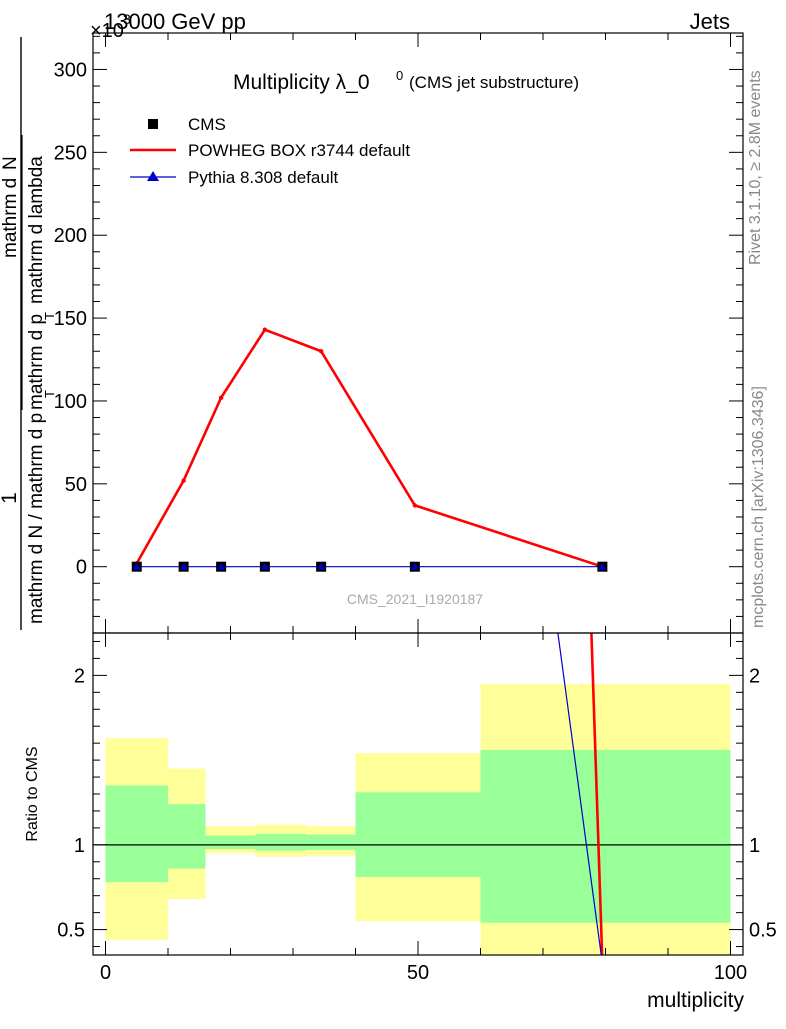 This screenshot has width=786, height=1029. Describe the element at coordinates (107, 31) in the screenshot. I see `y-exponent-prefix: ×10` at that location.